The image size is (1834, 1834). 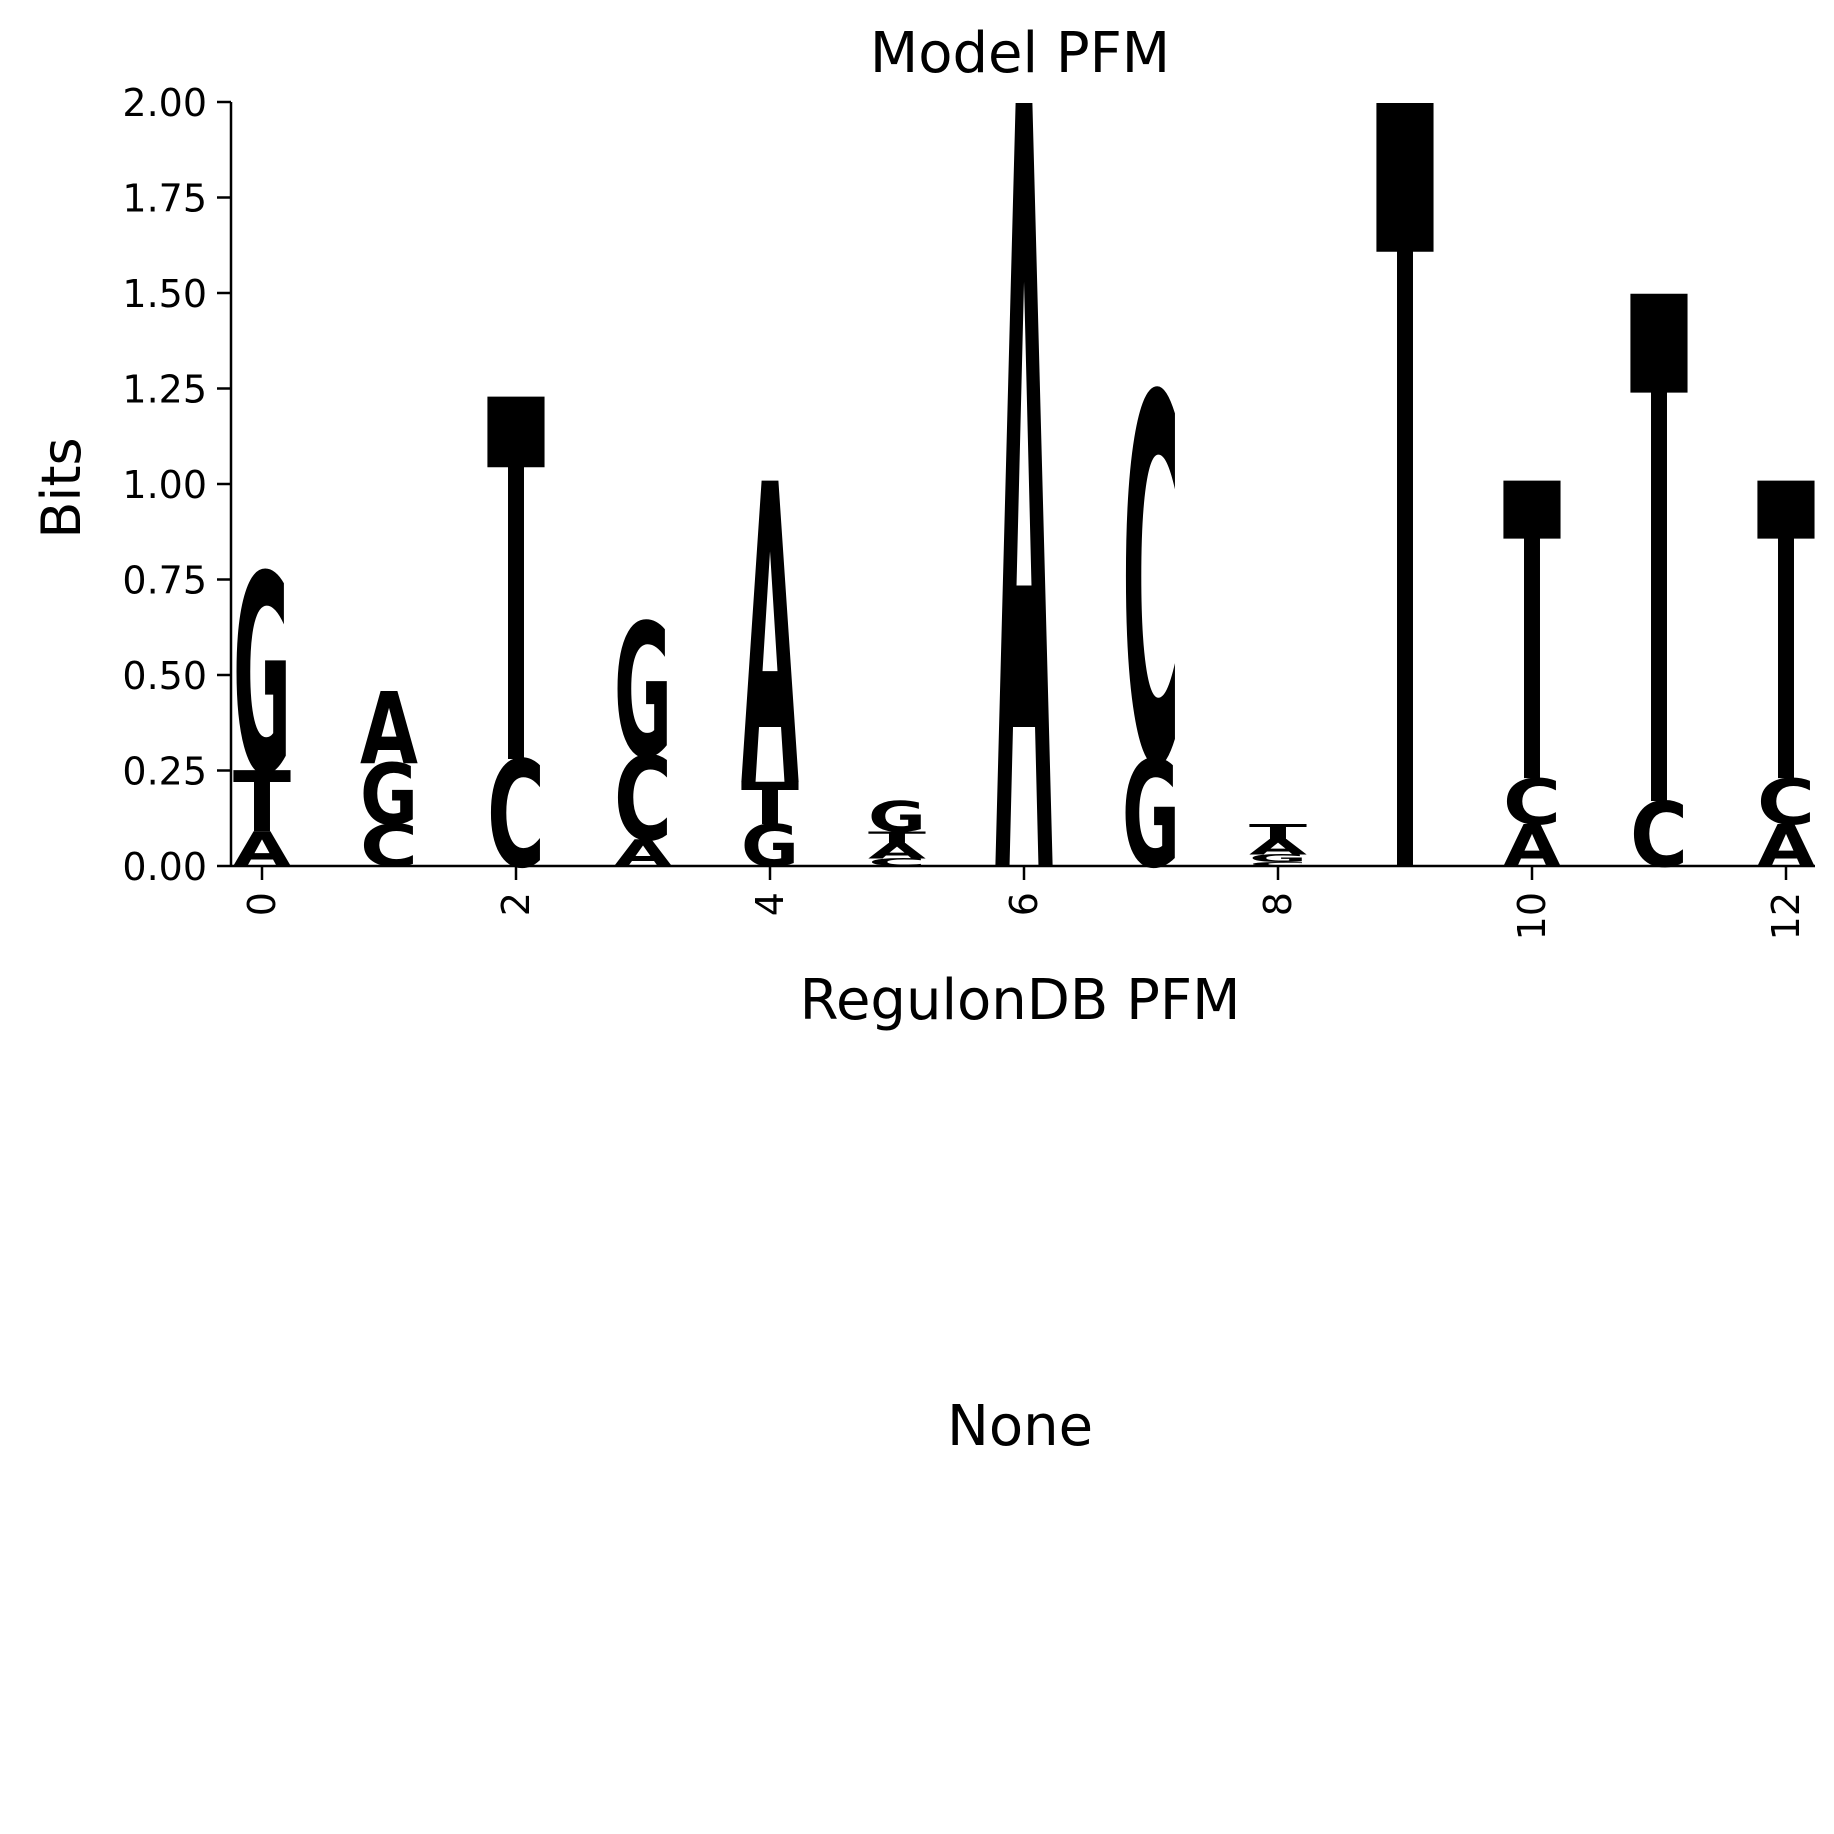 I want to click on y-tick-label: 1.50, so click(x=164, y=294).